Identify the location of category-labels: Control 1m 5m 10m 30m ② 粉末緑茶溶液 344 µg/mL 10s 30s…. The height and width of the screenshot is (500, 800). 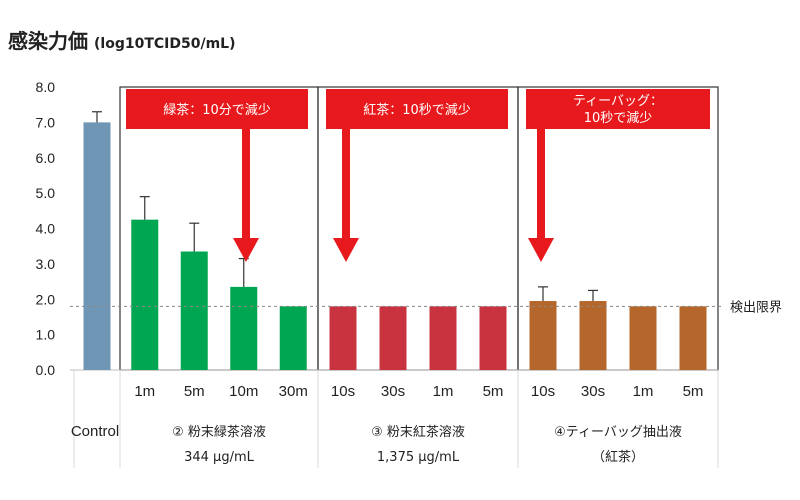
(387, 424).